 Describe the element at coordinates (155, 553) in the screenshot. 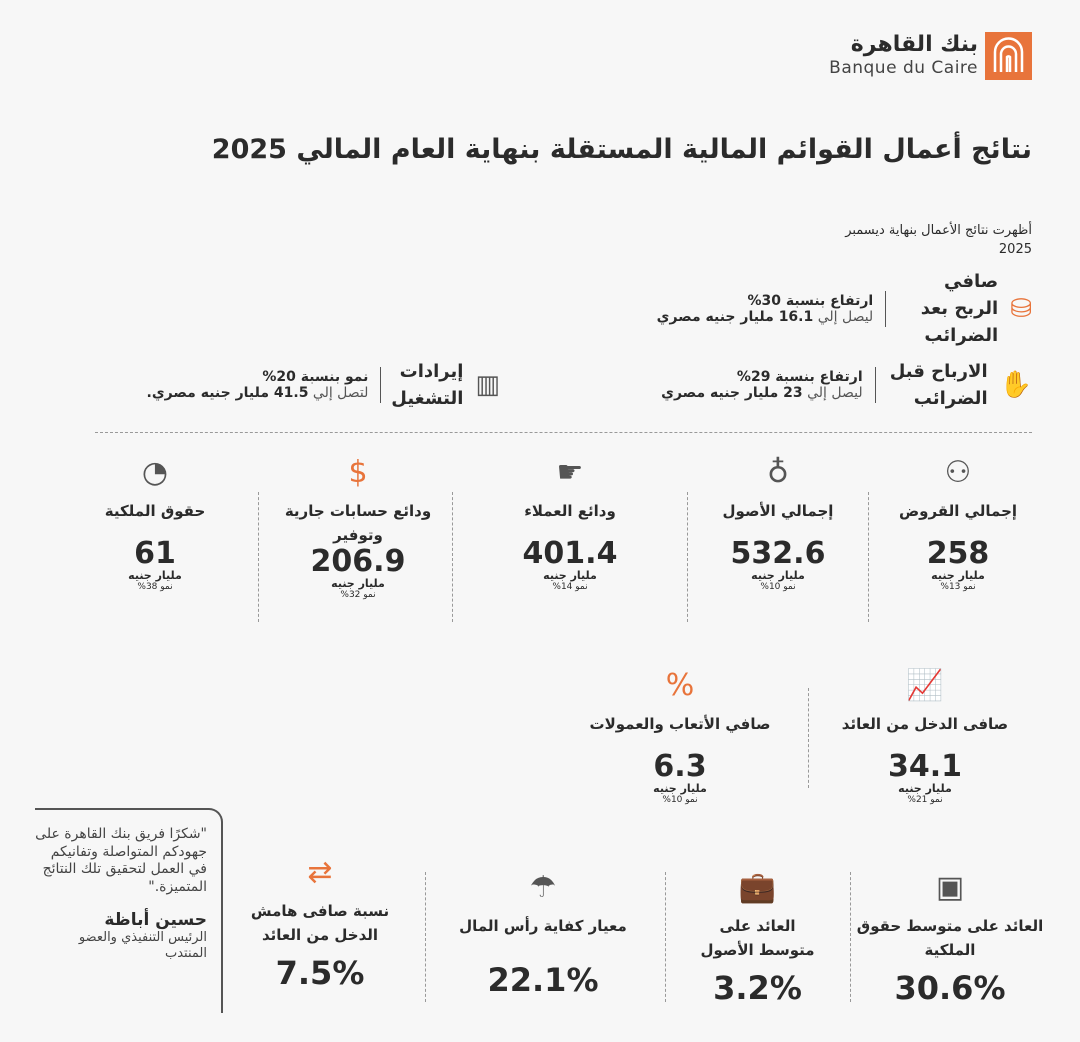

I see `stat-value: 61` at that location.